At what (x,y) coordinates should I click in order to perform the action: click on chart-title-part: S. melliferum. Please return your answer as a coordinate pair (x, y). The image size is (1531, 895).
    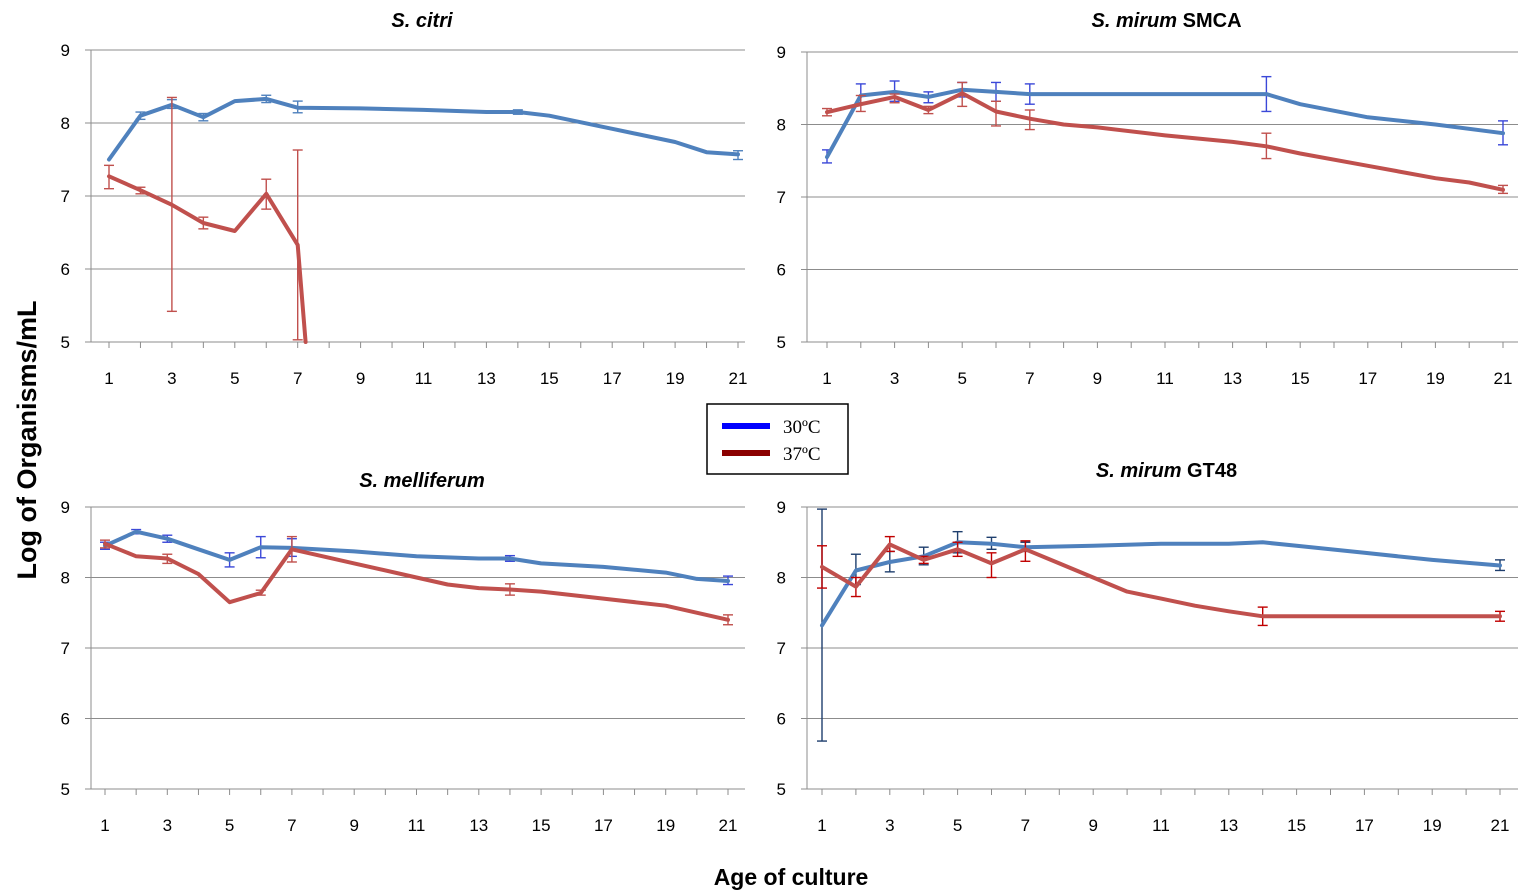
    Looking at the image, I should click on (422, 481).